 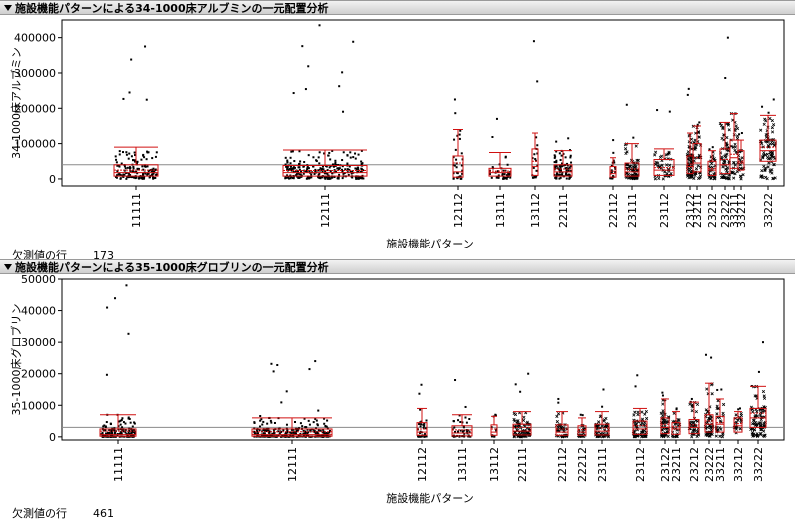 I want to click on x-tick-label: 23222, so click(x=725, y=210).